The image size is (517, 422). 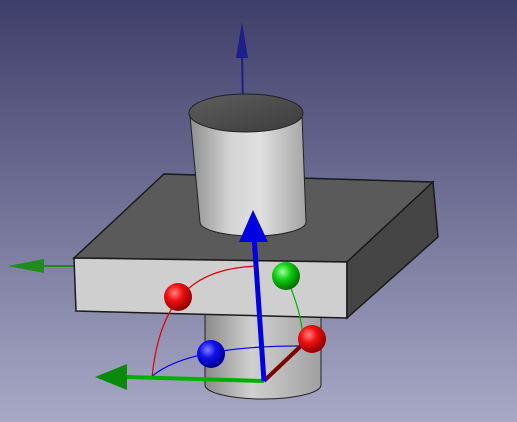 What do you see at coordinates (312, 339) in the screenshot?
I see `x-rotation-sphere-back` at bounding box center [312, 339].